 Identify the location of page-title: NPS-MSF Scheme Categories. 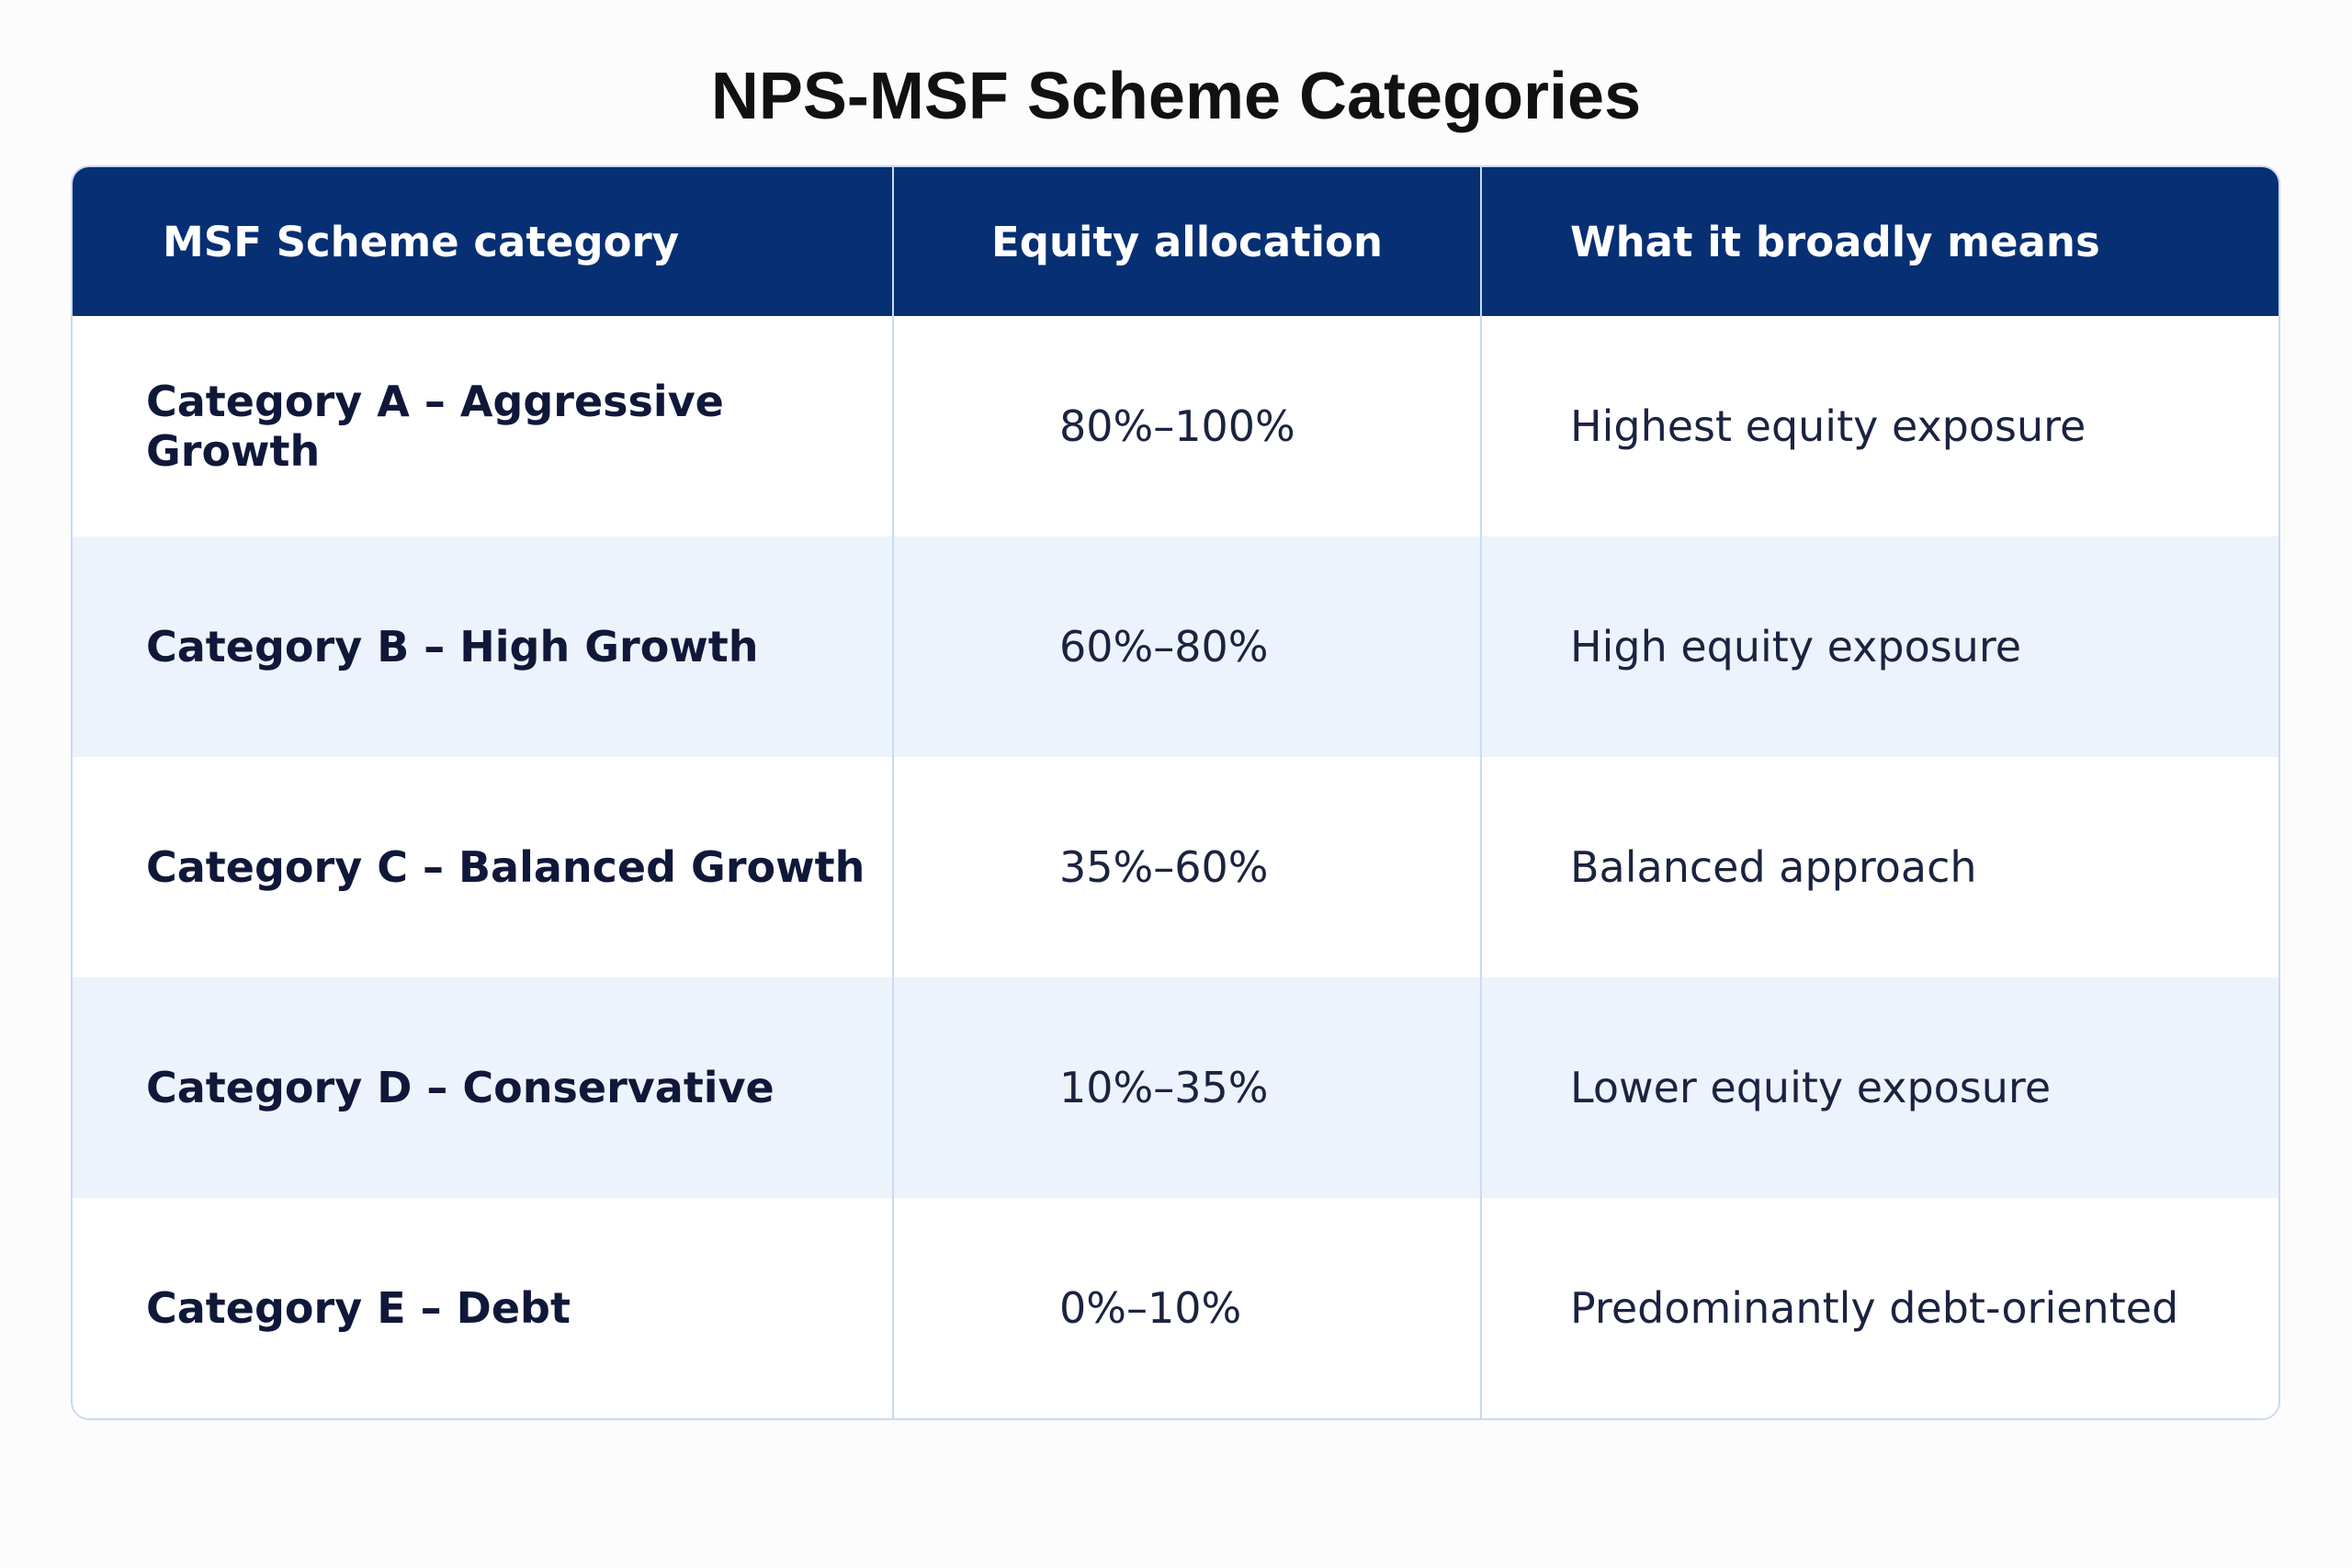
(1176, 96).